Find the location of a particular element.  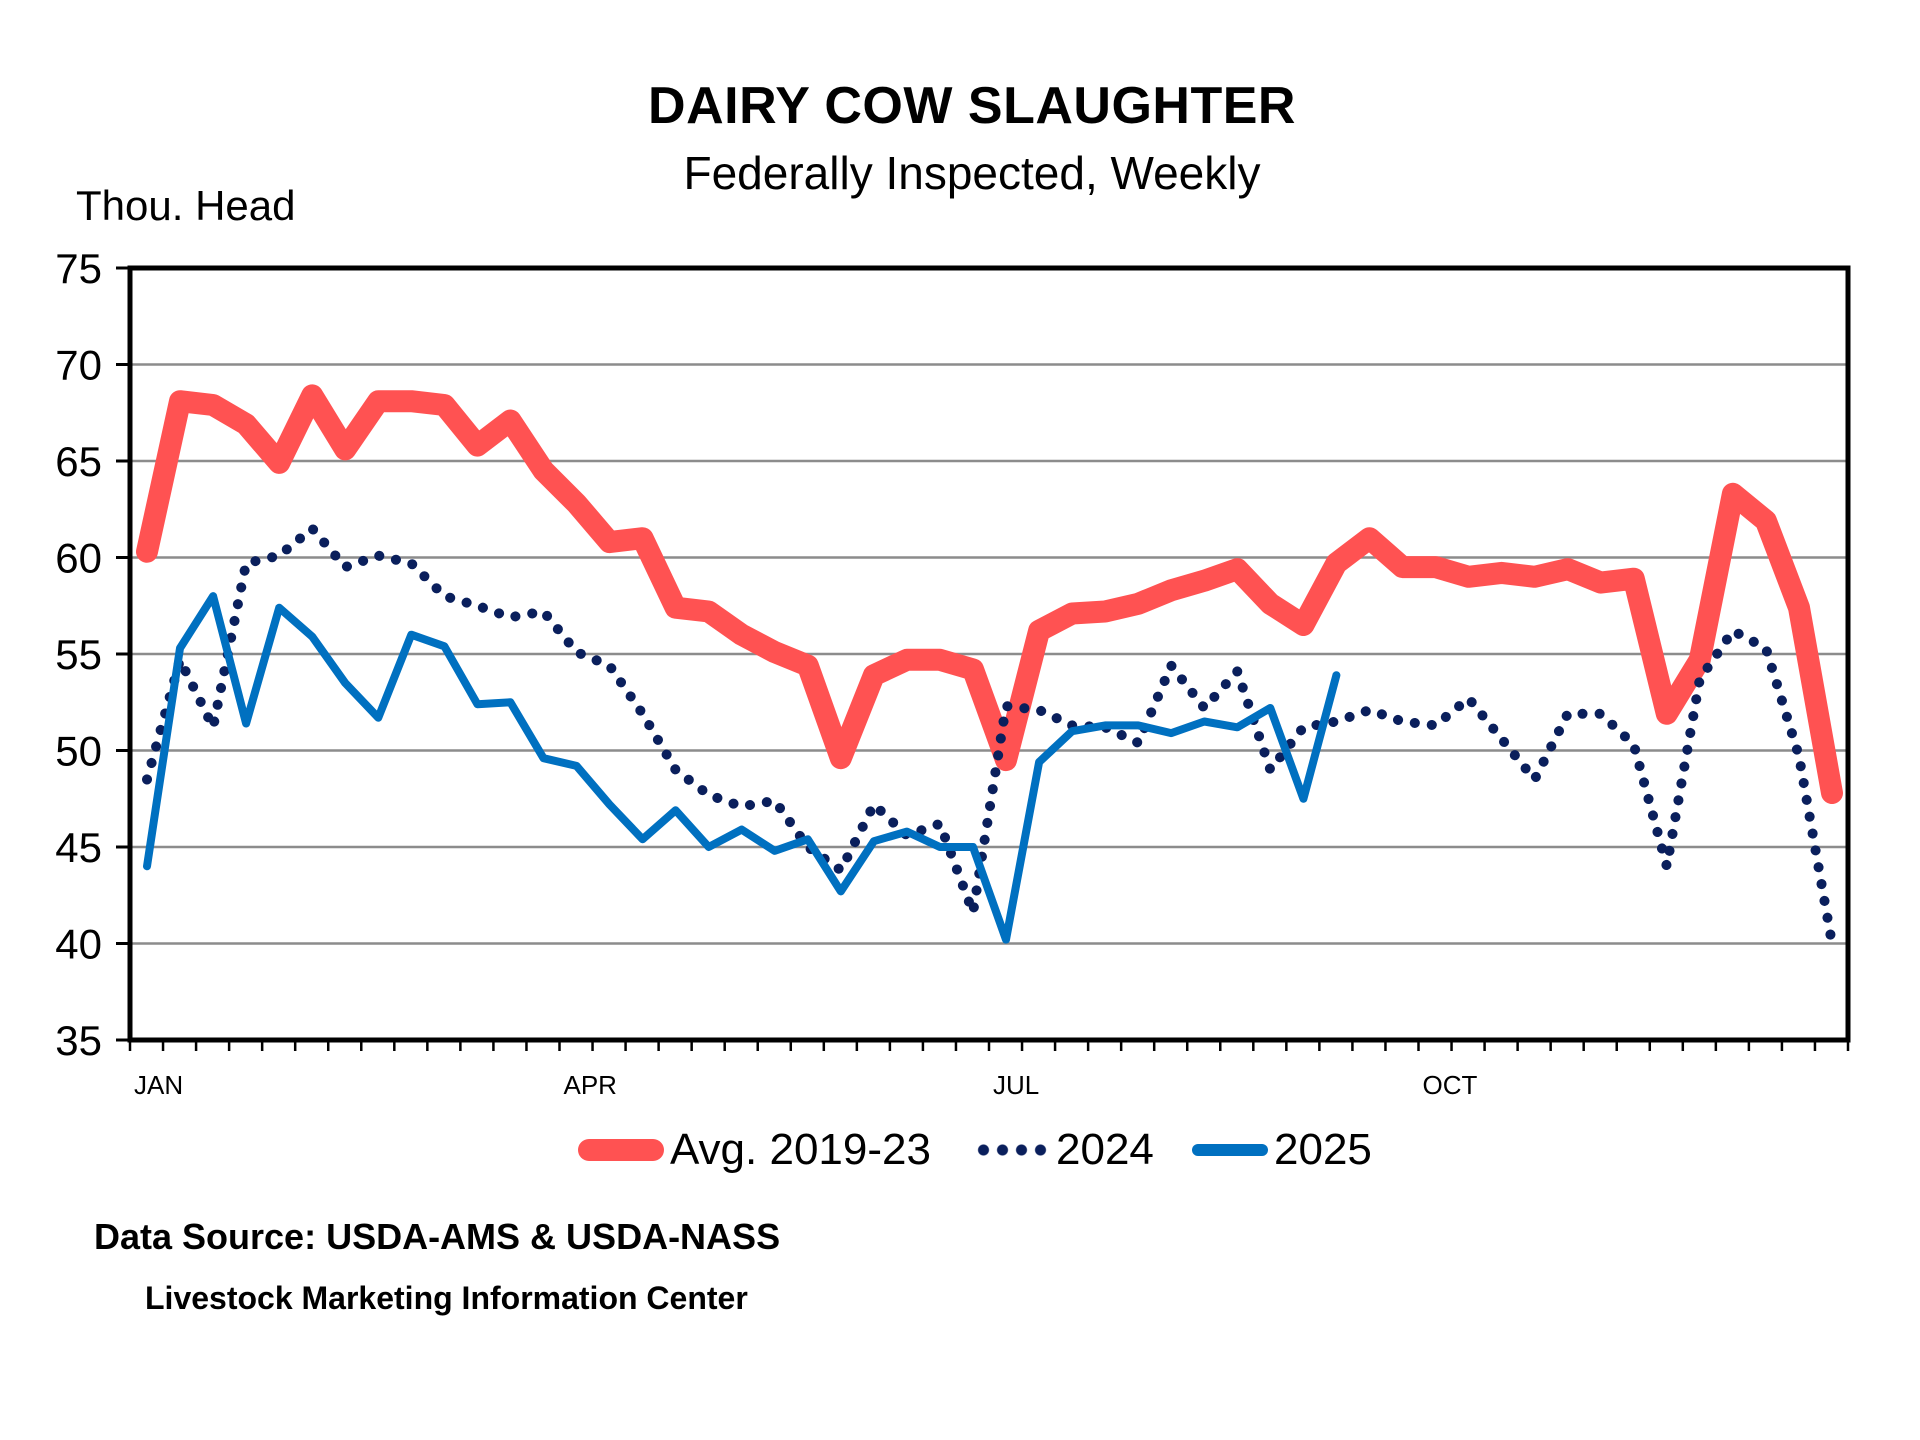

legend-item-2025: 2025 is located at coordinates (1282, 1150).